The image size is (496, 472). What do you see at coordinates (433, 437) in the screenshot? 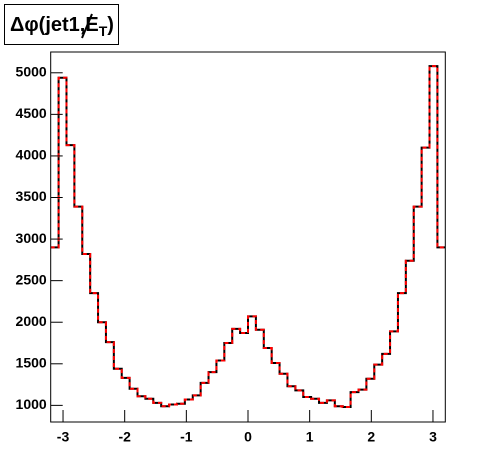
I see `x-tick-label: 3` at bounding box center [433, 437].